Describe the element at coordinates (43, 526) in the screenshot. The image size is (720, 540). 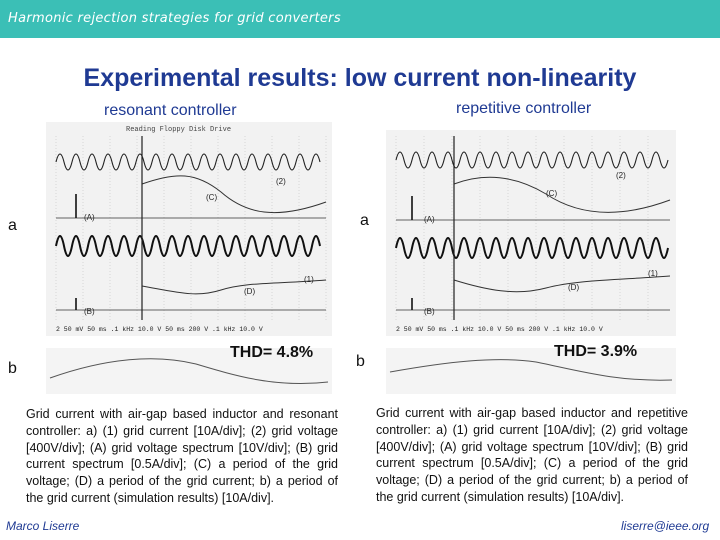
I see `footer-author: Marco Liserre` at that location.